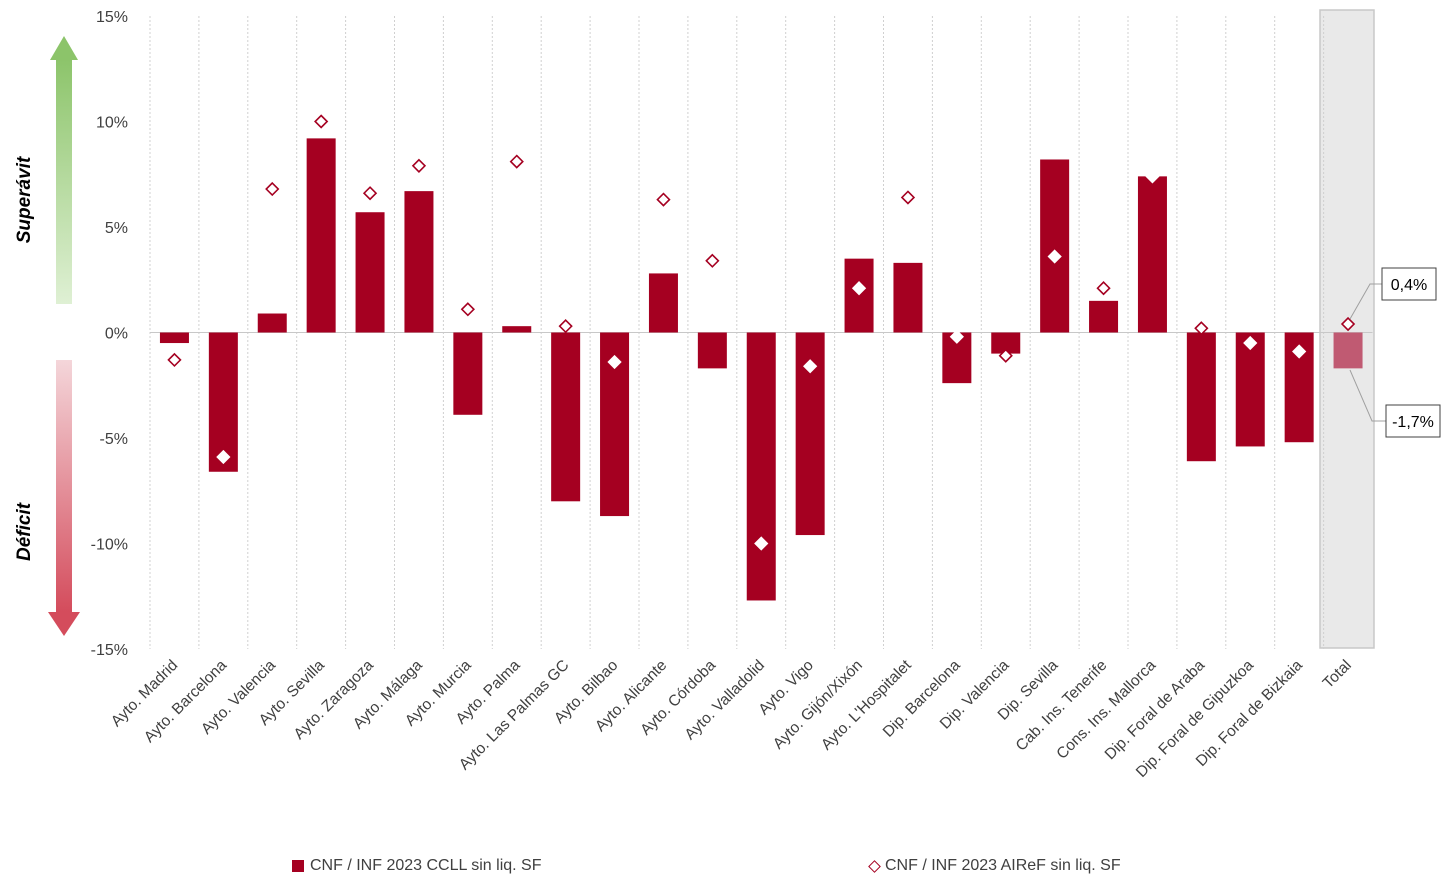 The height and width of the screenshot is (882, 1446). I want to click on deficit-label: Déficit, so click(24, 531).